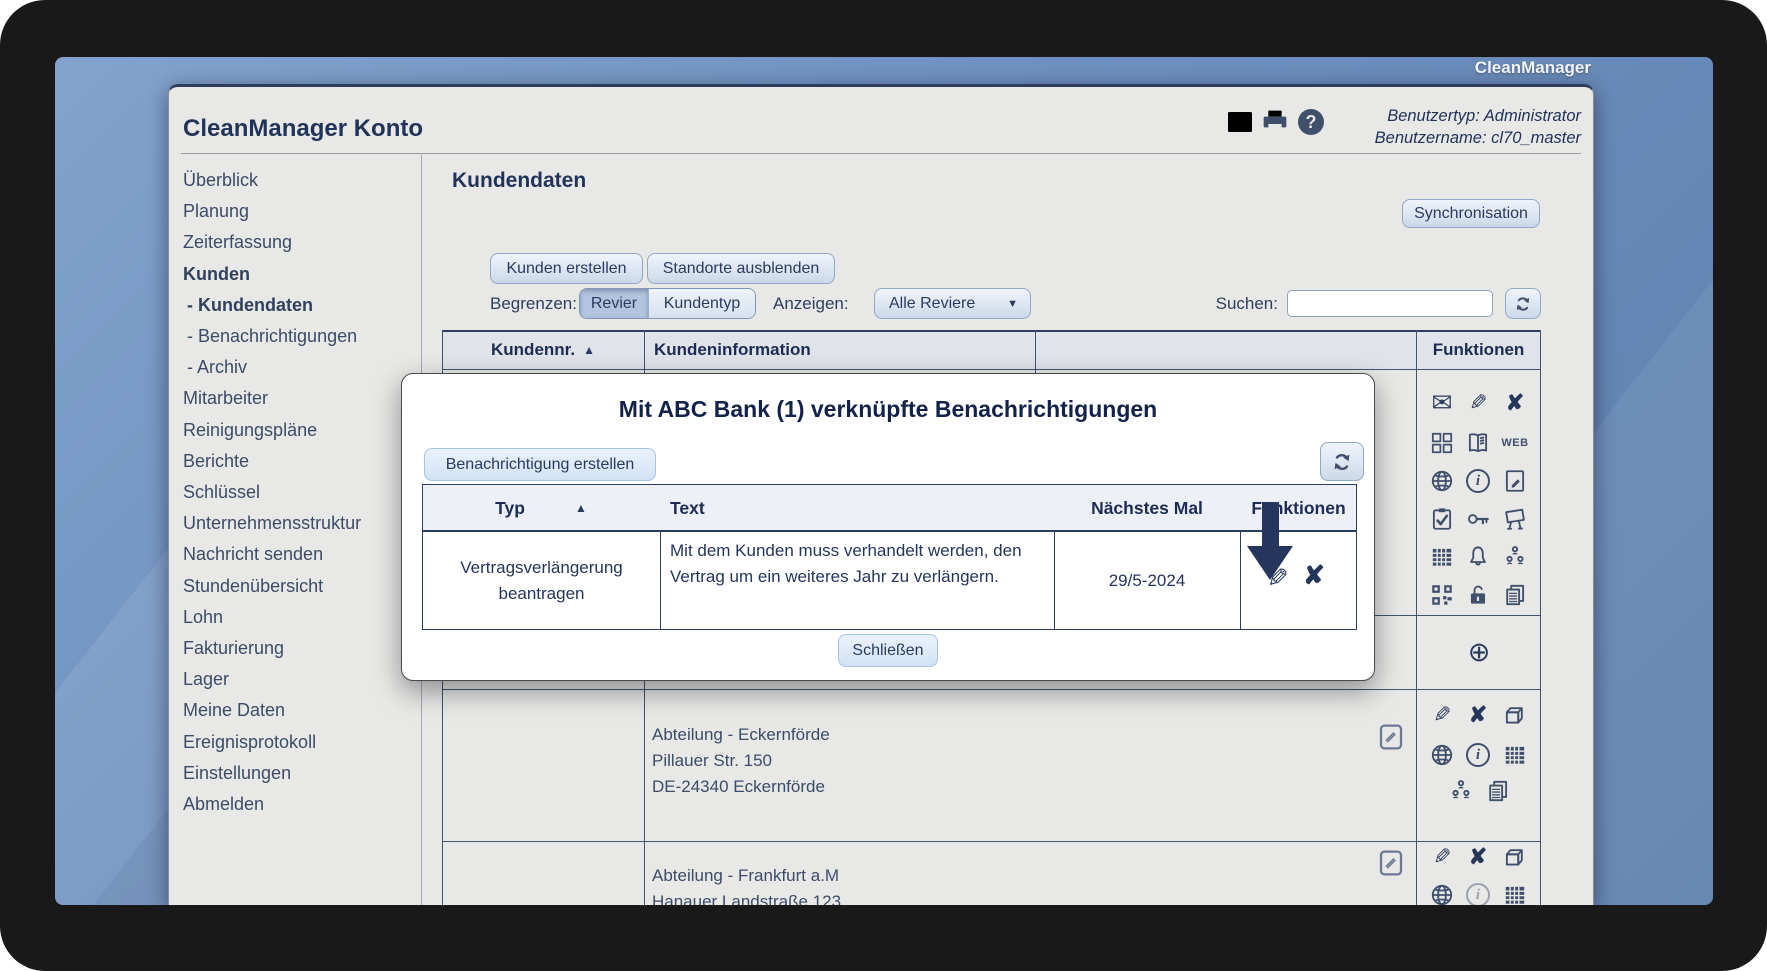 The height and width of the screenshot is (971, 1767). What do you see at coordinates (1442, 402) in the screenshot?
I see `email-icon: ✉` at bounding box center [1442, 402].